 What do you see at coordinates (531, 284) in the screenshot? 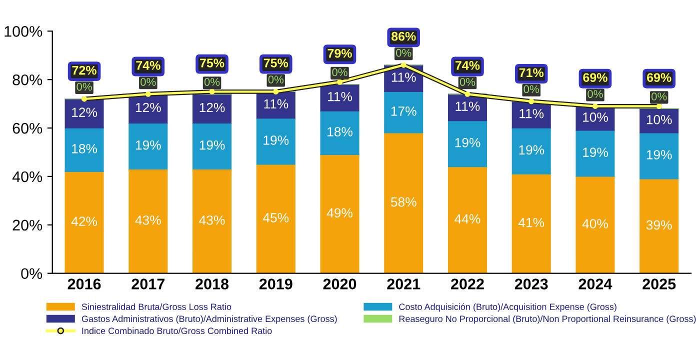
I see `x-tick-label: 2023` at bounding box center [531, 284].